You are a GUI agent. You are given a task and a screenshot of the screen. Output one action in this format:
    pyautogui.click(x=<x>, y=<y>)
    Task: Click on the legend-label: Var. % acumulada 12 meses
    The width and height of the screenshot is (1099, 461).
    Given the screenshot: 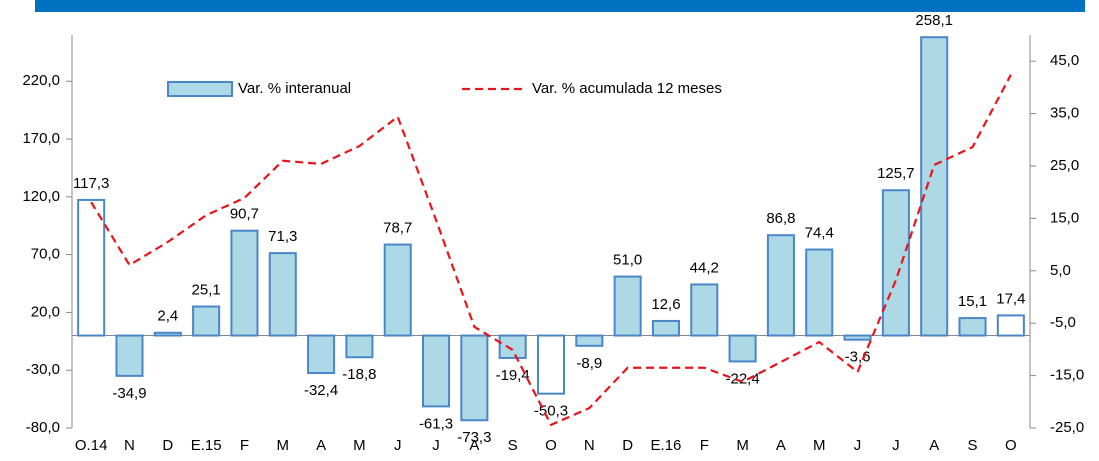 What is the action you would take?
    pyautogui.click(x=627, y=88)
    